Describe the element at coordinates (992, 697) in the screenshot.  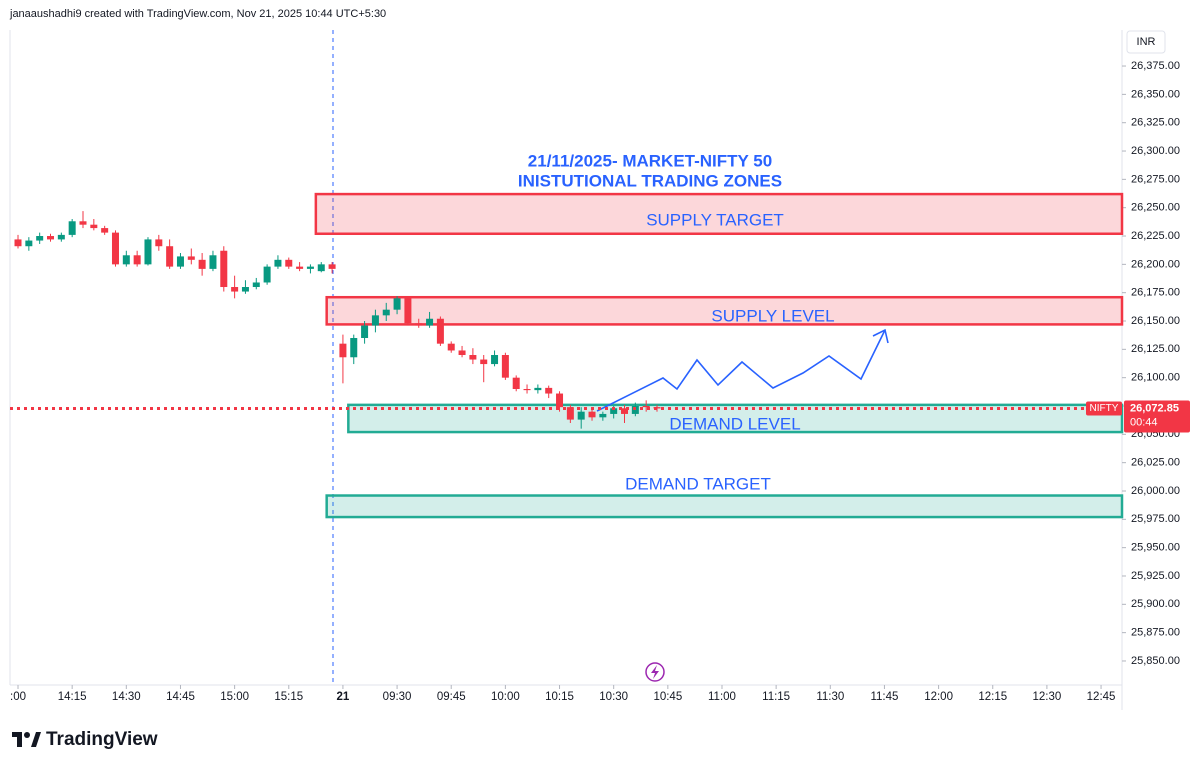
I see `x-tick-label: 12:15` at that location.